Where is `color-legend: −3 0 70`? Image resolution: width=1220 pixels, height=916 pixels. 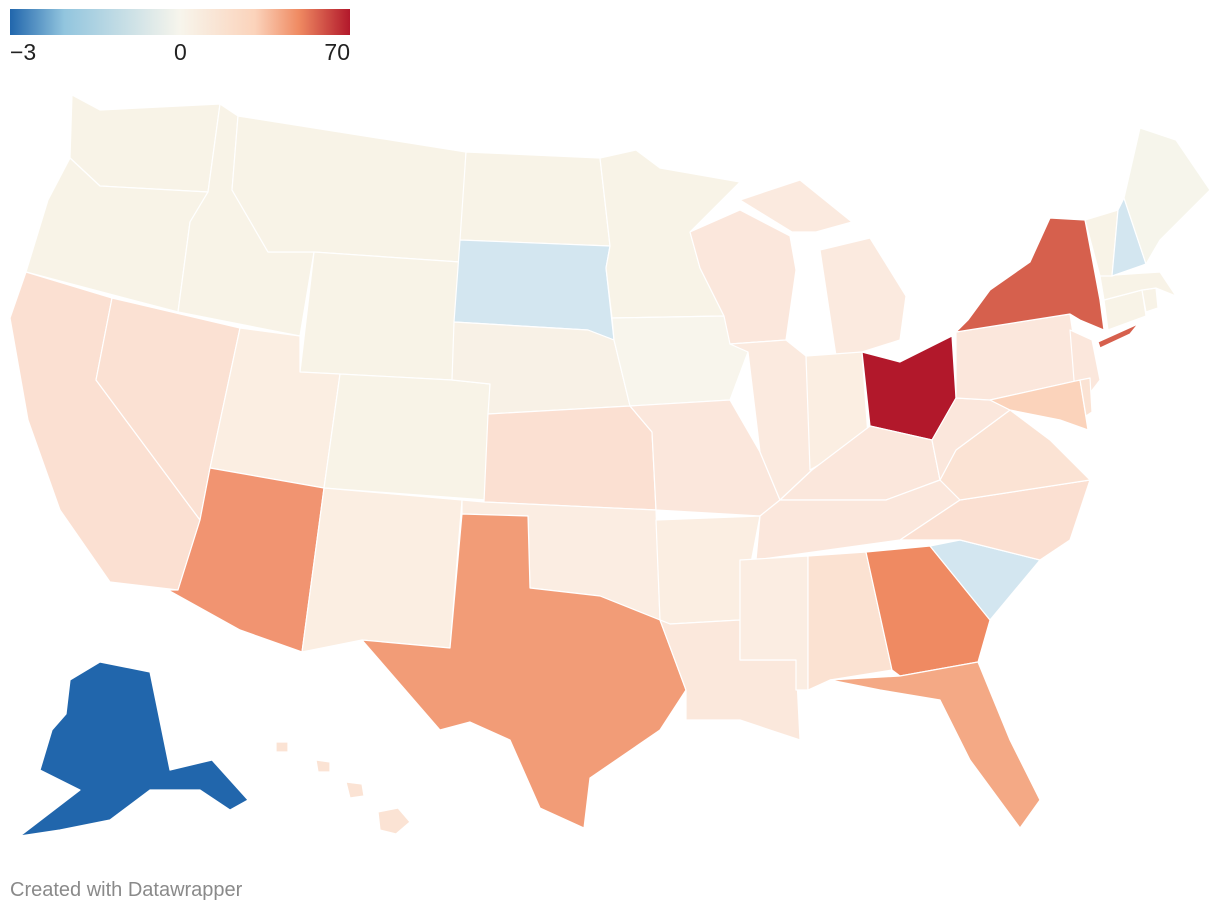 color-legend: −3 0 70 is located at coordinates (180, 37).